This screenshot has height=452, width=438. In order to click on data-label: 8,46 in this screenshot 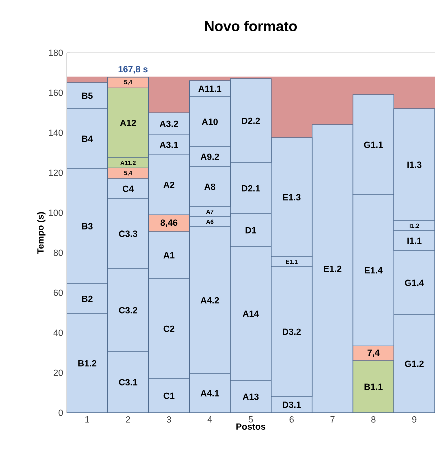, I will do `click(169, 224)`.